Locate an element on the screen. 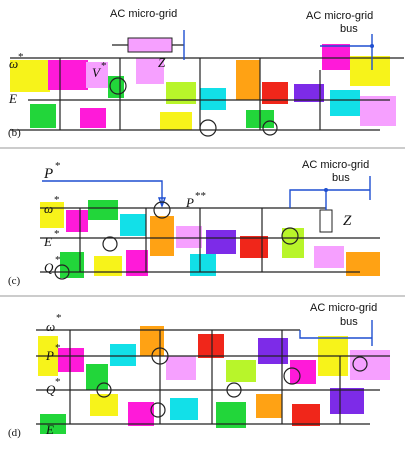  omega-sup-b: * is located at coordinates (21, 57).